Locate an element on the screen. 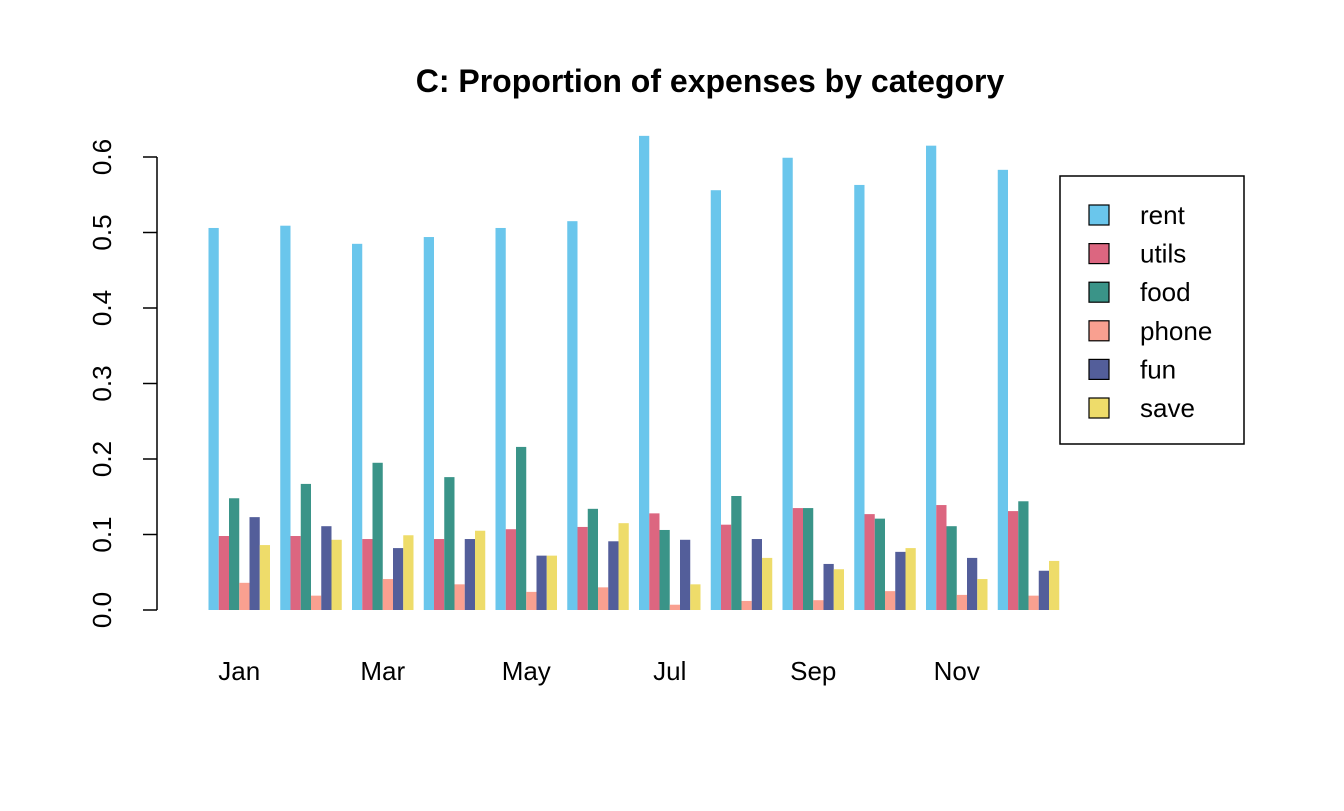  bar-food-jul is located at coordinates (664, 569).